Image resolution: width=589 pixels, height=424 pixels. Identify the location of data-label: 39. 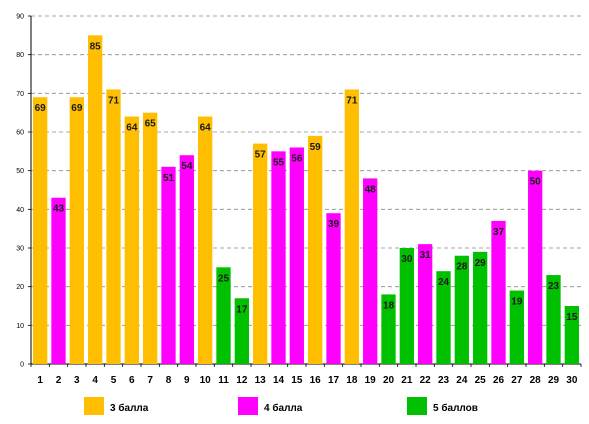
(334, 224).